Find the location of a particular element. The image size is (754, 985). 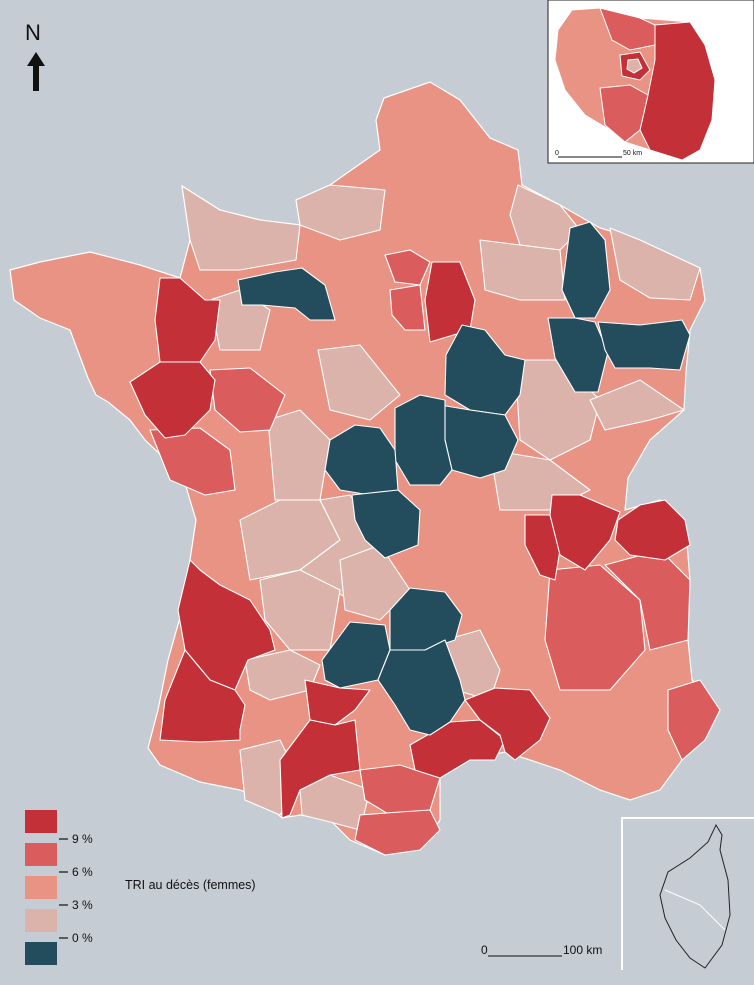

inset-east is located at coordinates (677, 91).